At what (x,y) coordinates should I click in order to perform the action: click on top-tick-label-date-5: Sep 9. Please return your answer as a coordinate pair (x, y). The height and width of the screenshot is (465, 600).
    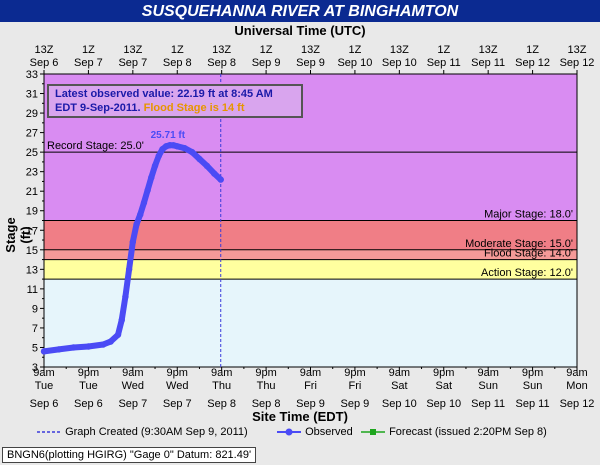
    Looking at the image, I should click on (266, 63).